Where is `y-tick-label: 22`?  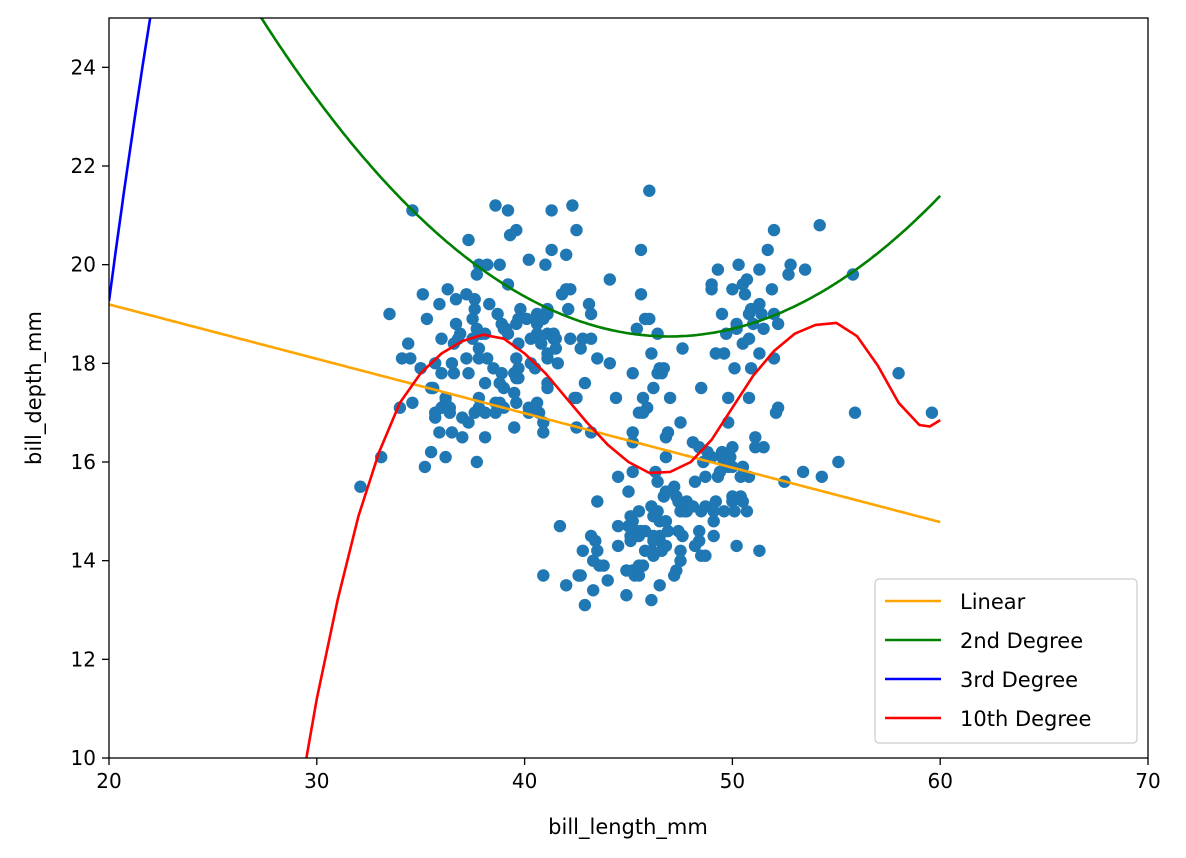
y-tick-label: 22 is located at coordinates (83, 166).